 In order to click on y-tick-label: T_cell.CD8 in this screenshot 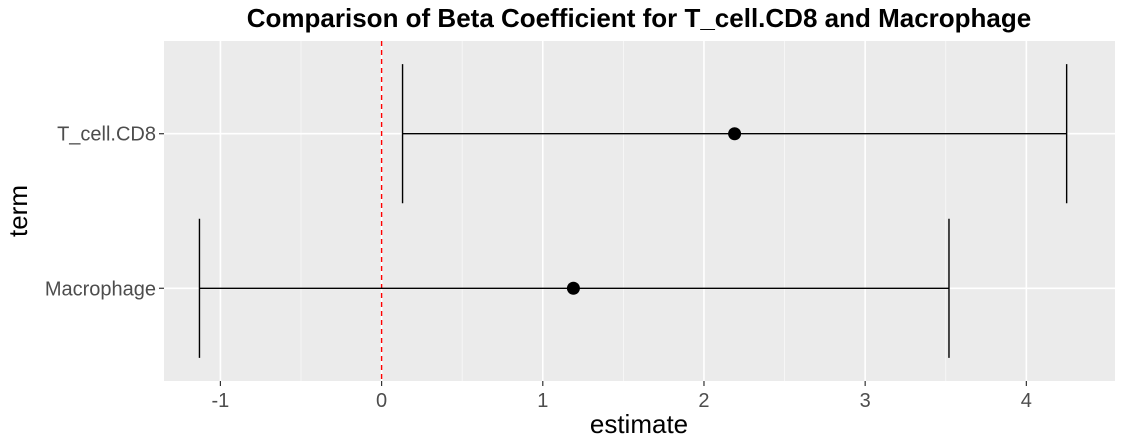, I will do `click(106, 135)`.